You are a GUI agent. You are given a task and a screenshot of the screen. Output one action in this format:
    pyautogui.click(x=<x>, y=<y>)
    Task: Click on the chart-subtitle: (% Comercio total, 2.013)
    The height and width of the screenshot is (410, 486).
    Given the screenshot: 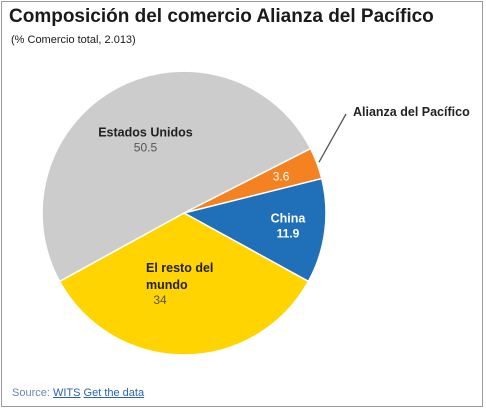 What is the action you would take?
    pyautogui.click(x=73, y=40)
    